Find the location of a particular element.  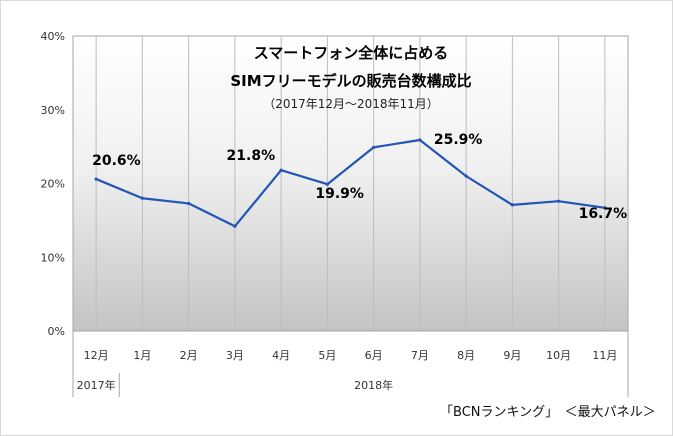

chart-title-line-1: スマートフォン全体に占める is located at coordinates (351, 53).